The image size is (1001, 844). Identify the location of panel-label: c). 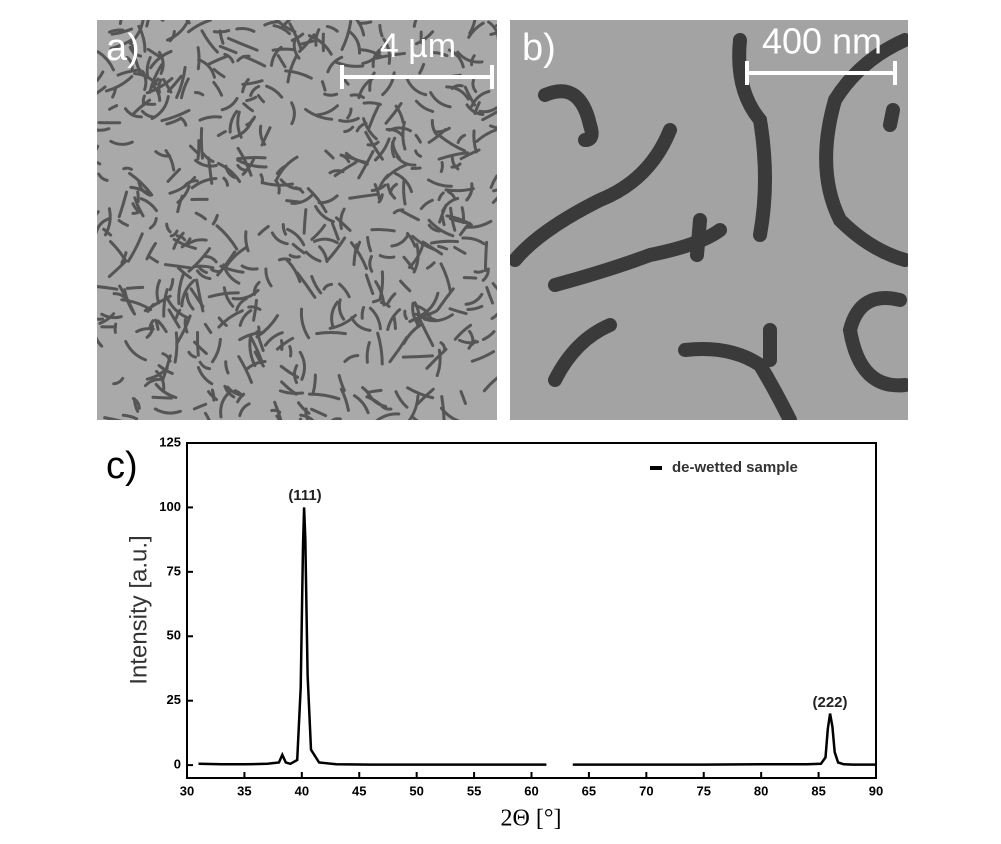
(122, 466).